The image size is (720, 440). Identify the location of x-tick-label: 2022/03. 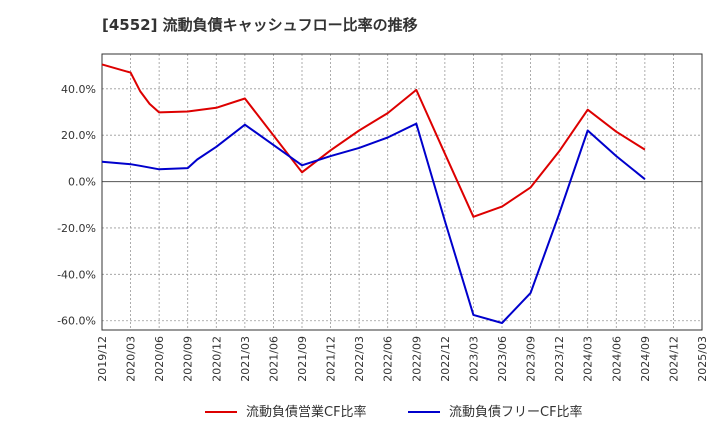
(359, 359).